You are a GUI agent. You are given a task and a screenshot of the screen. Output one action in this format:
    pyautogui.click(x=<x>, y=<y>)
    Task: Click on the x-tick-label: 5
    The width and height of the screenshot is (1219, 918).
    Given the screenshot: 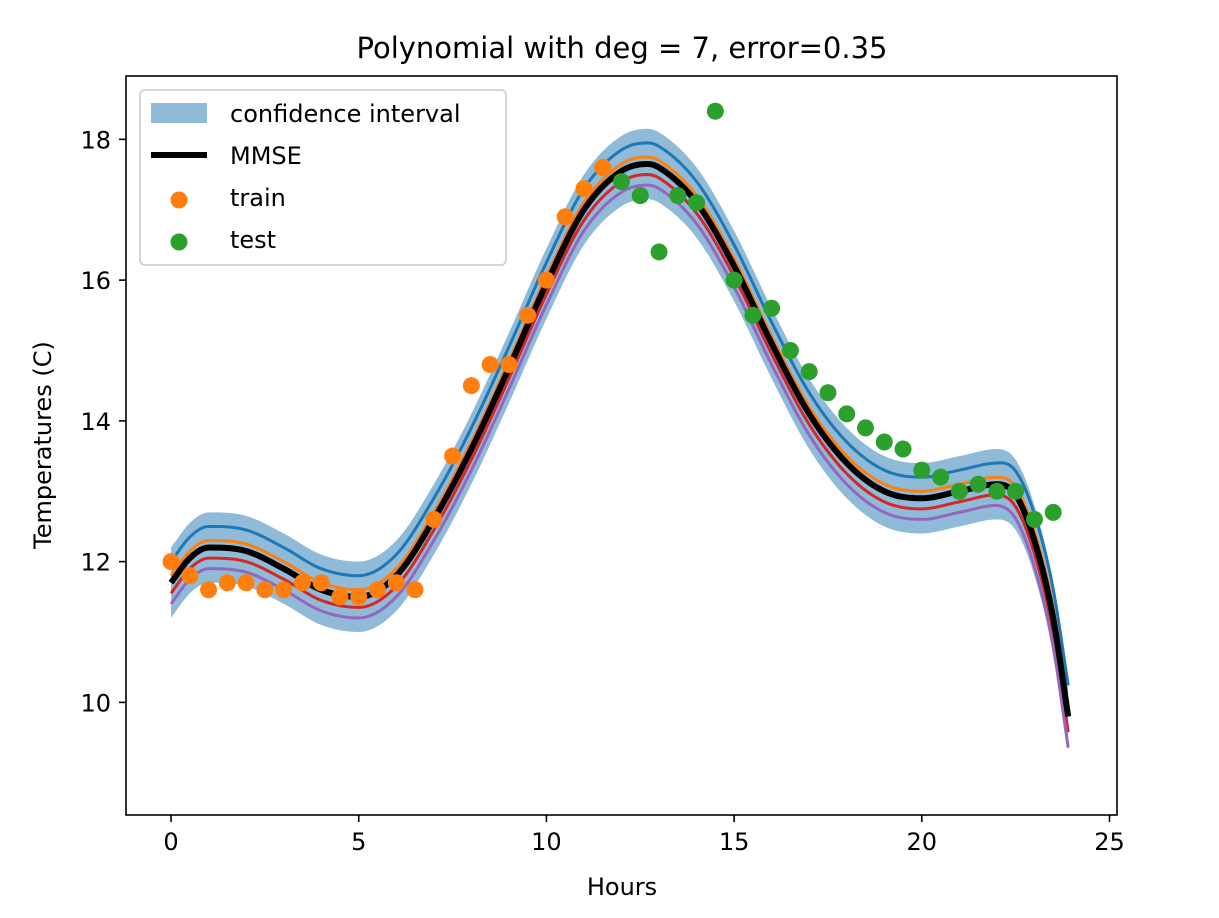 What is the action you would take?
    pyautogui.click(x=358, y=842)
    